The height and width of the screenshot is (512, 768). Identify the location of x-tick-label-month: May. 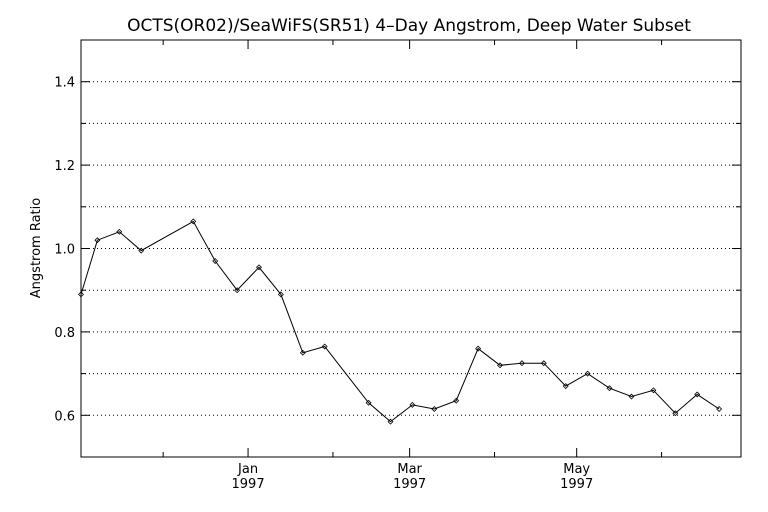
(576, 469).